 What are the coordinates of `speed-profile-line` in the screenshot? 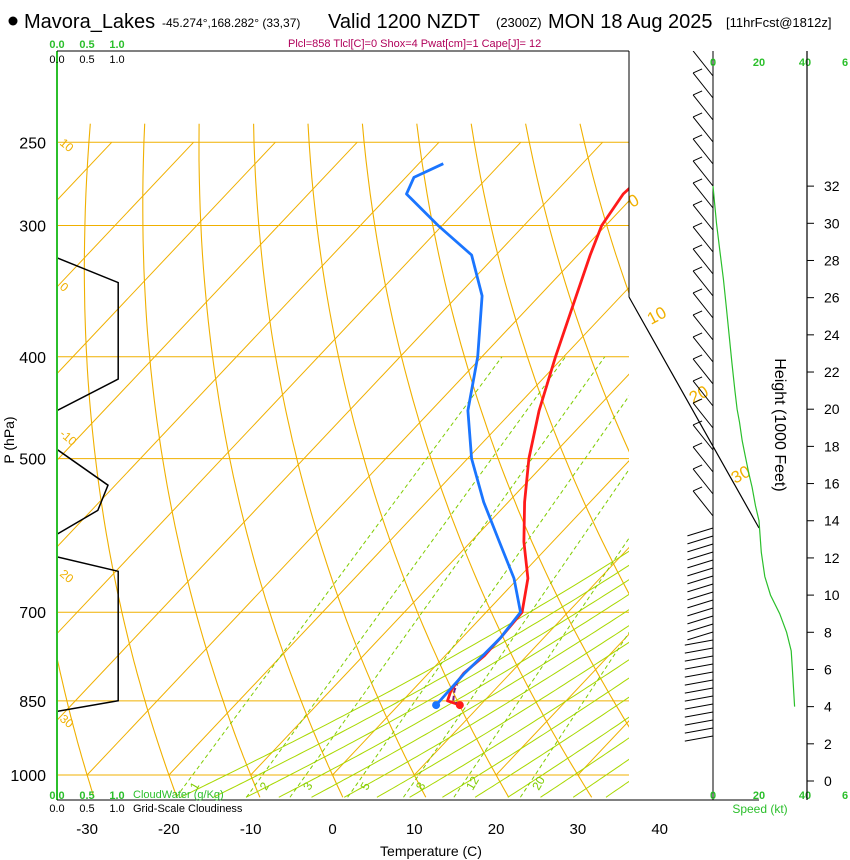 It's located at (754, 446).